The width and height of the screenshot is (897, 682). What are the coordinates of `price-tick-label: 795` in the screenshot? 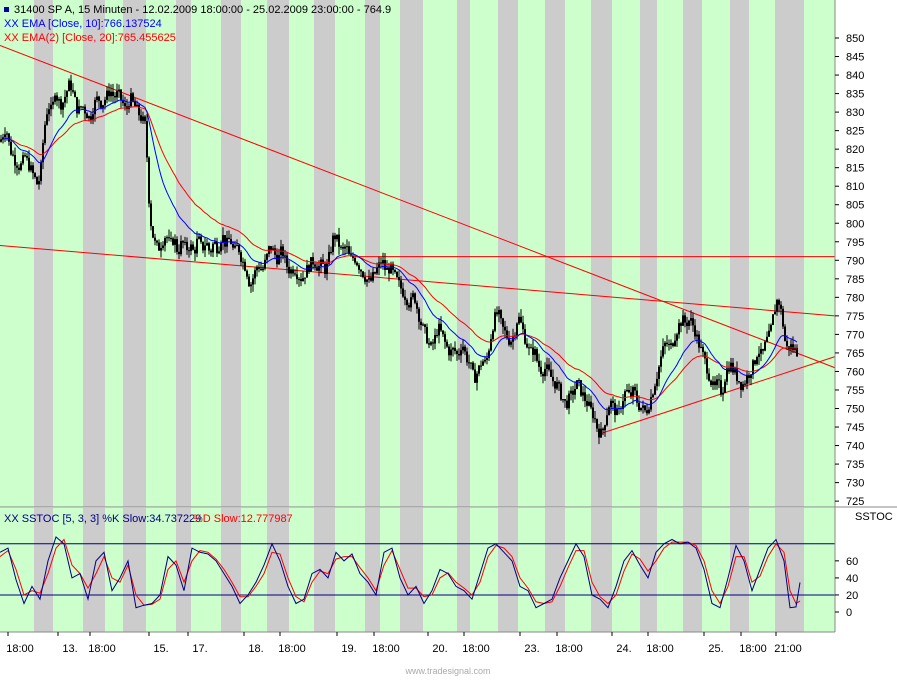 It's located at (855, 243).